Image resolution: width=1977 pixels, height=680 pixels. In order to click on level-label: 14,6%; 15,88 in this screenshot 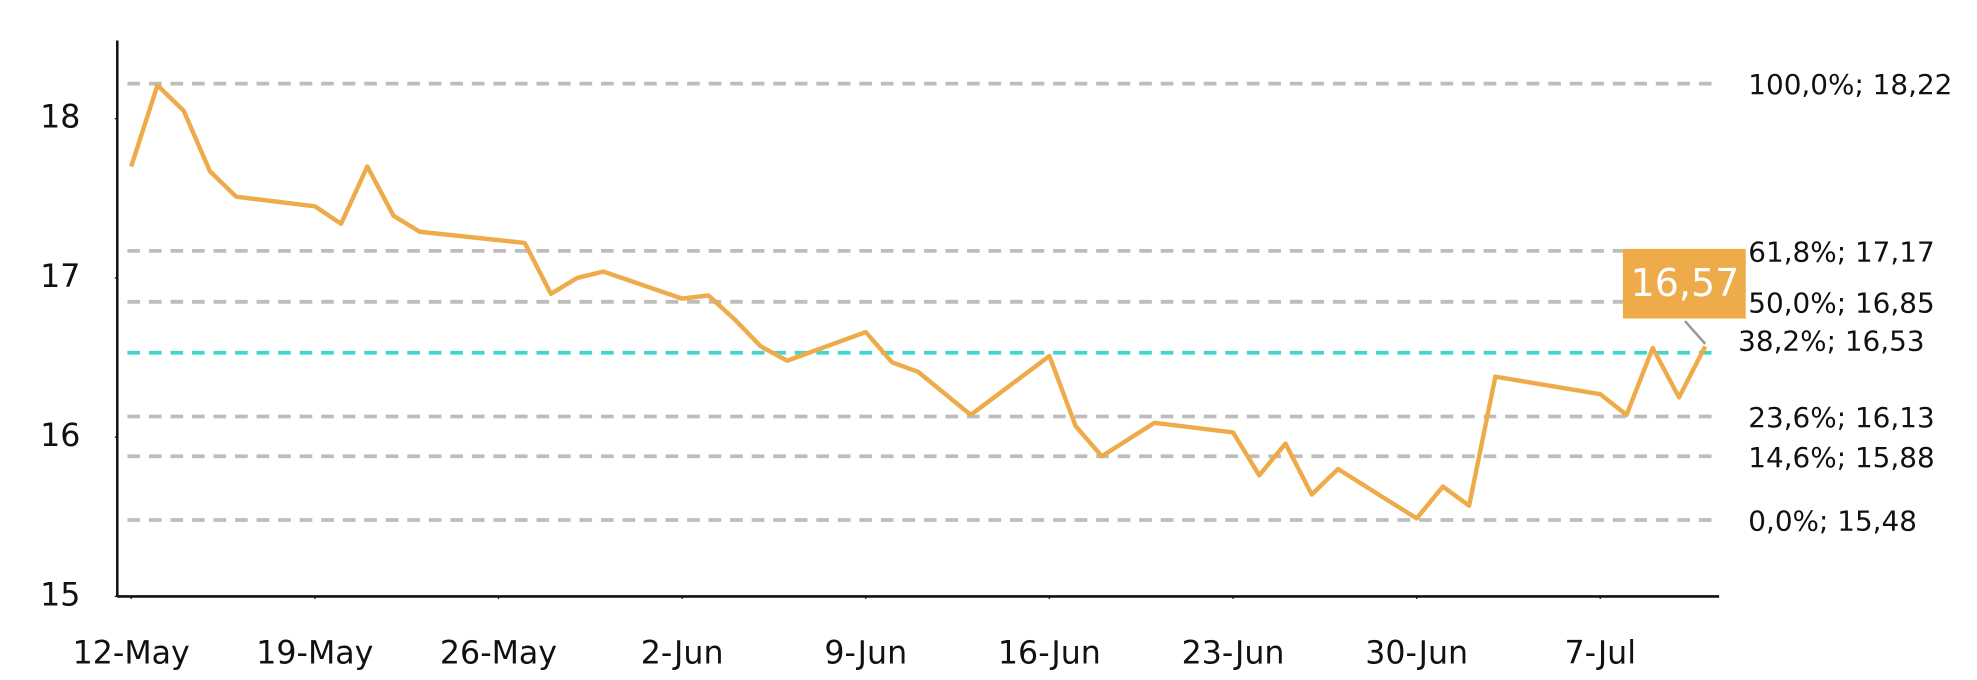, I will do `click(1841, 457)`.